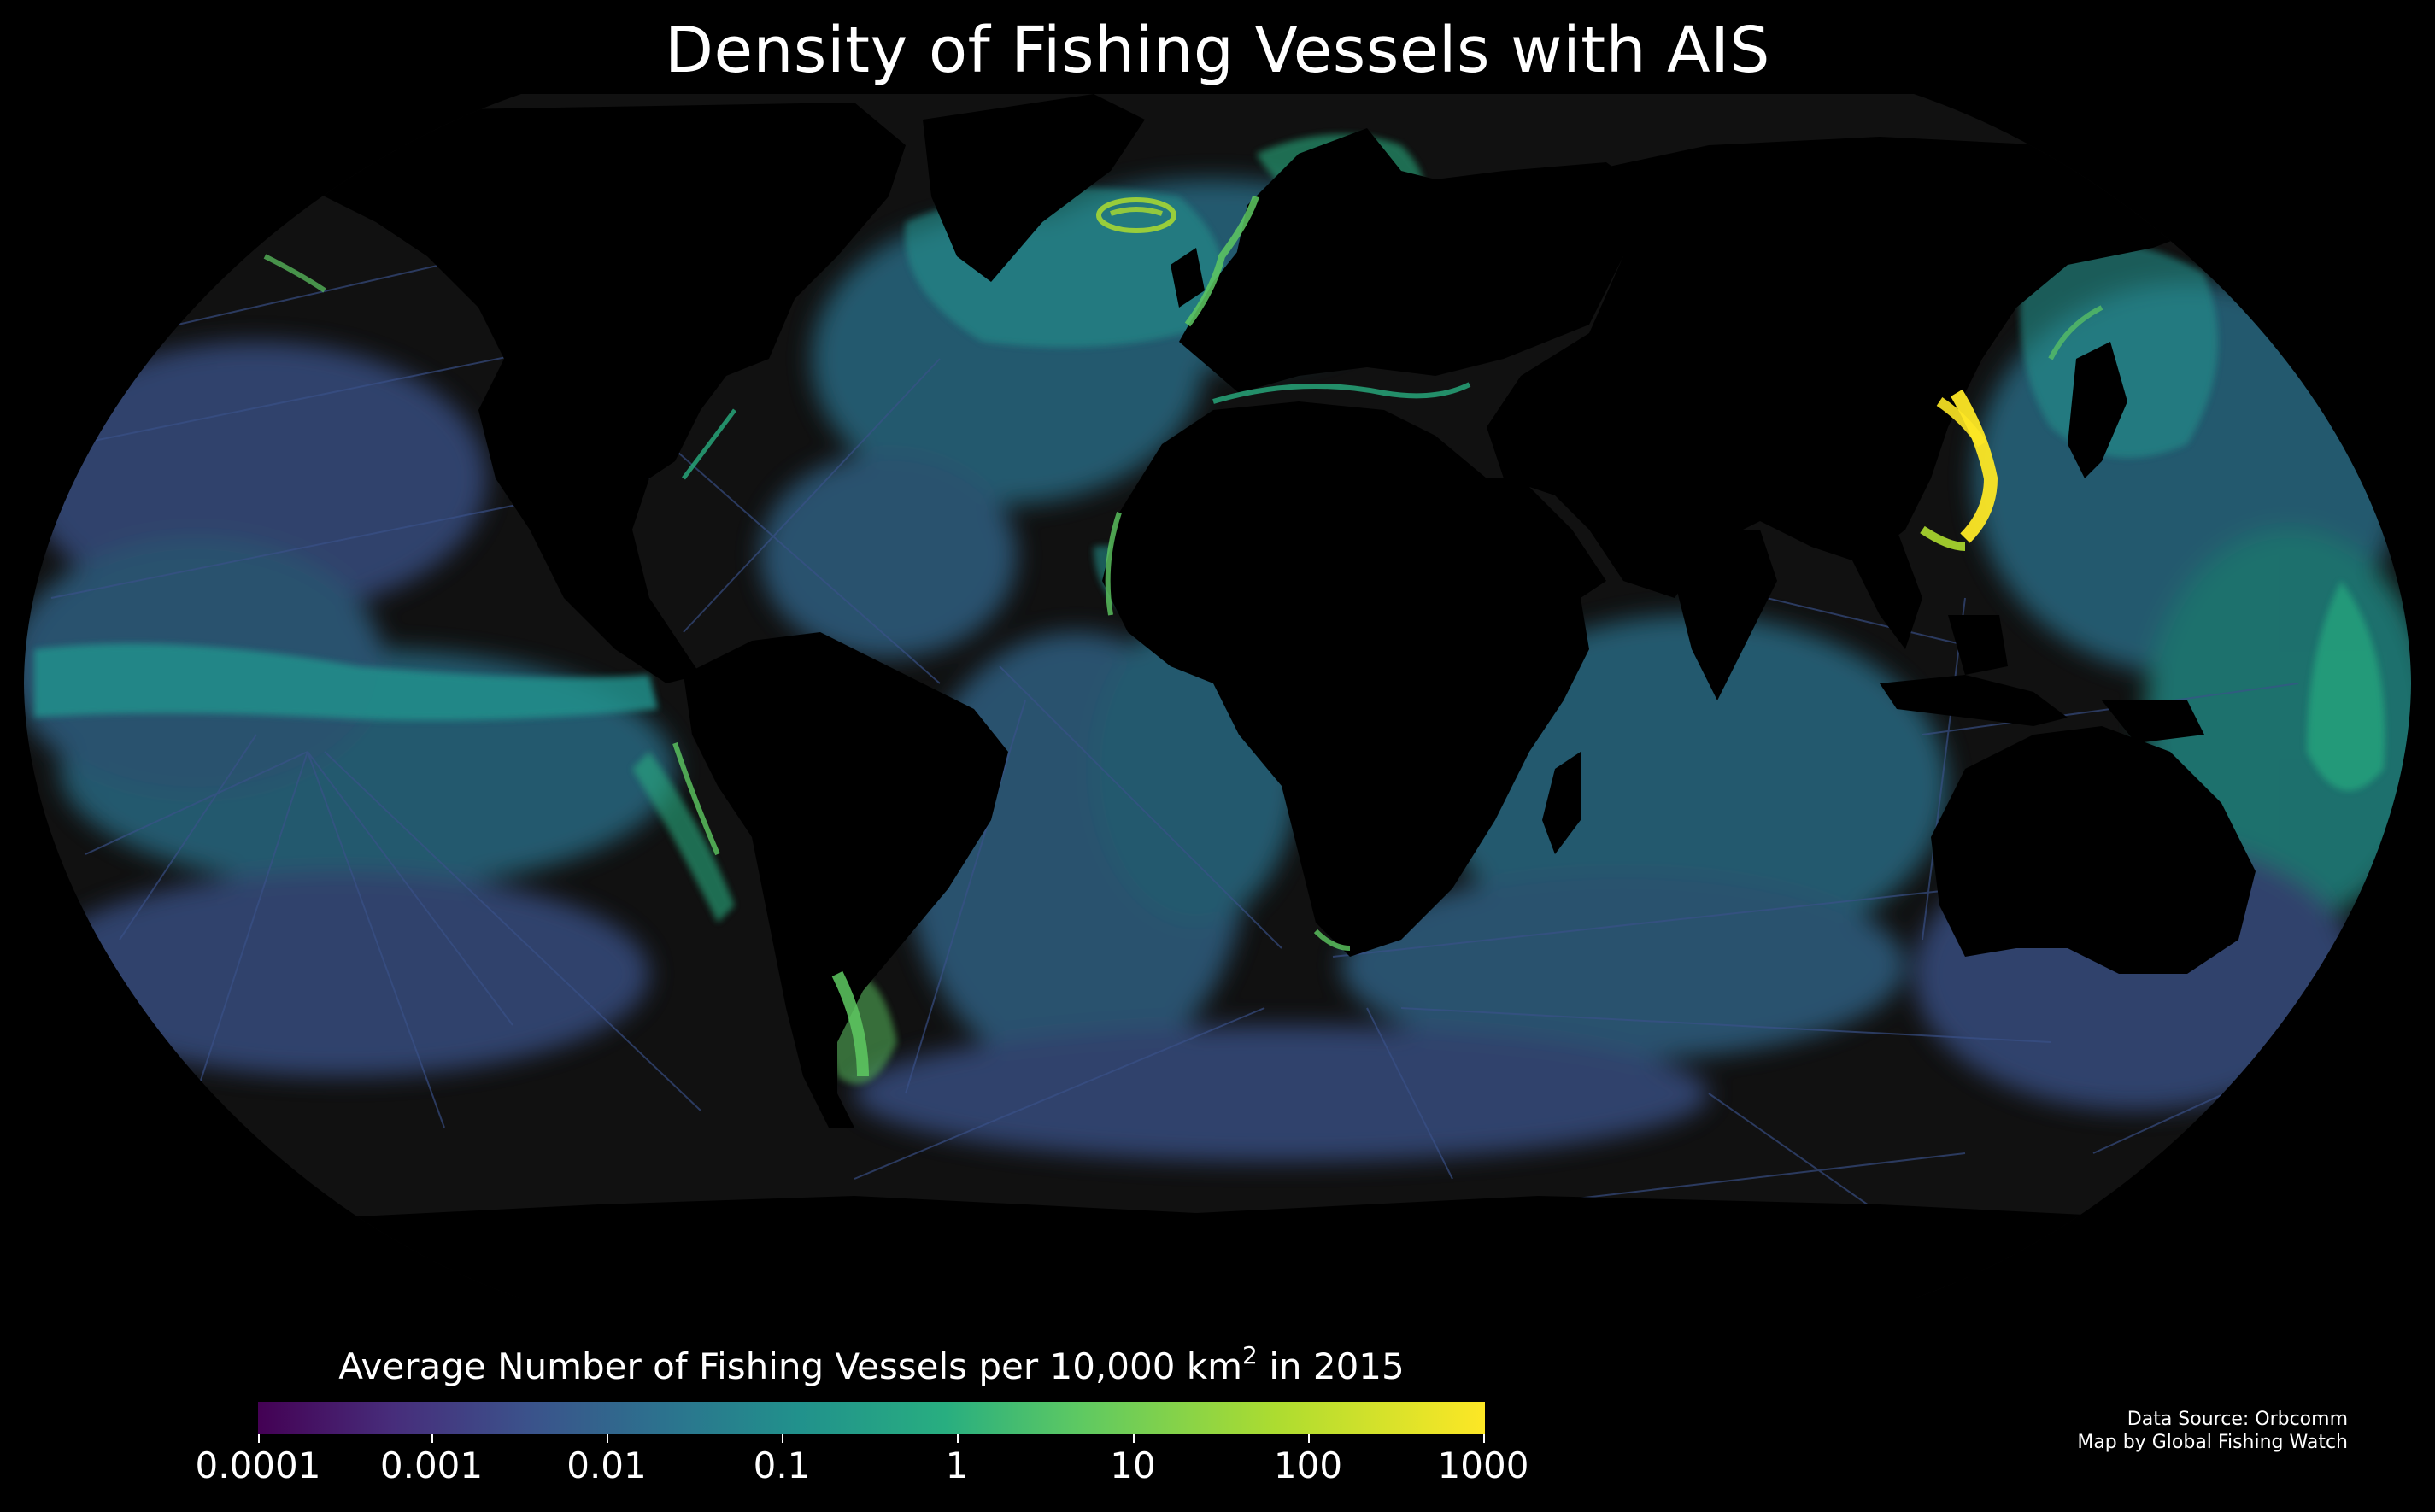 This screenshot has width=2435, height=1512. Describe the element at coordinates (1308, 1465) in the screenshot. I see `colorbar-tick-label: 100` at that location.